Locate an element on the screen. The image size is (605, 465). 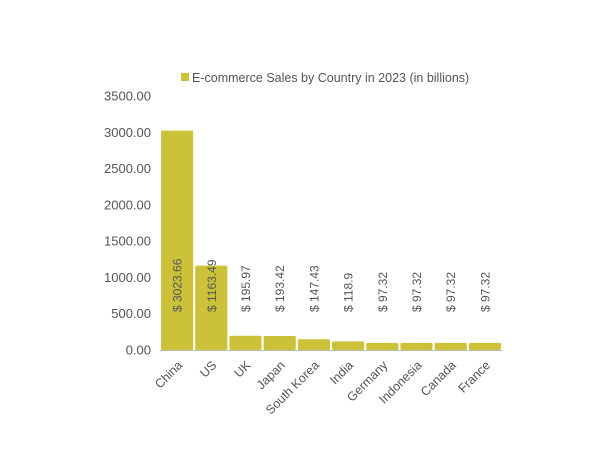
x-tick-label: China is located at coordinates (168, 374).